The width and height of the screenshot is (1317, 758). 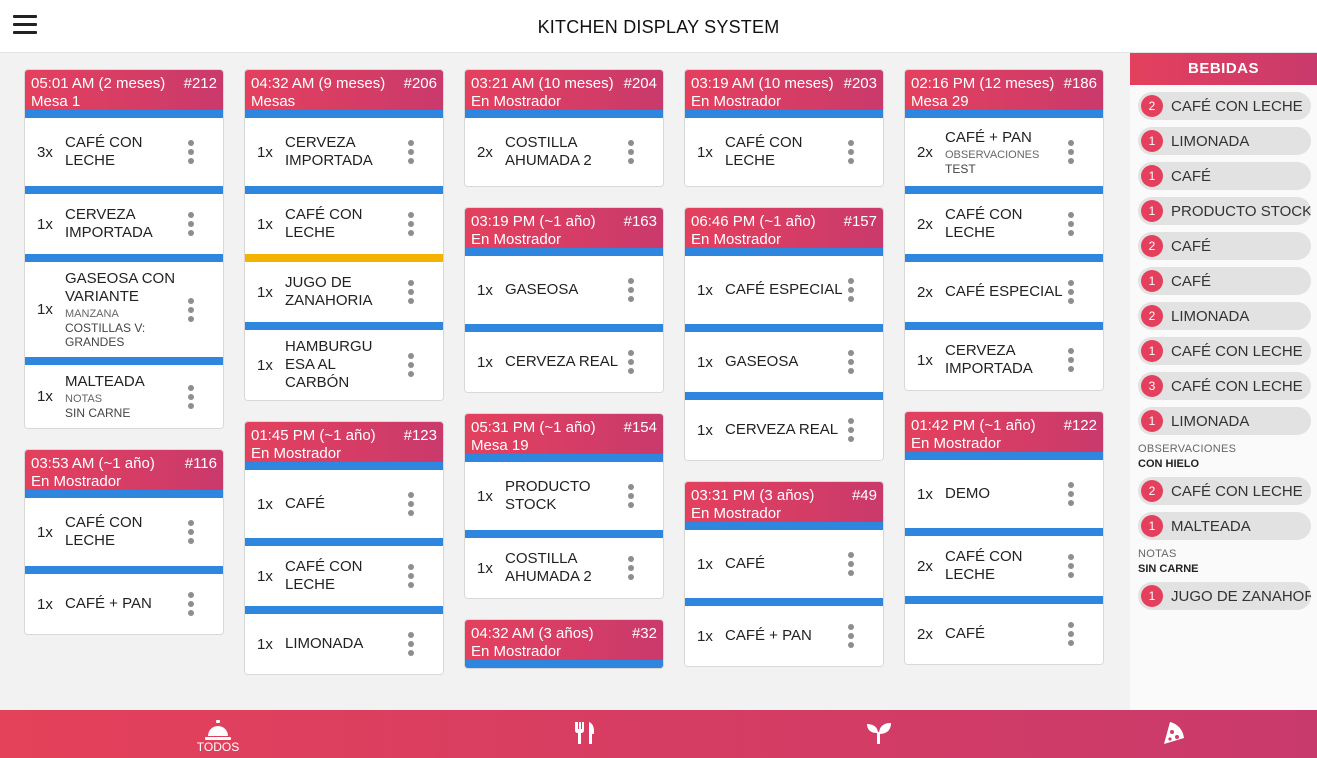 I want to click on order-item: 2x CAFÉ, so click(x=1004, y=630).